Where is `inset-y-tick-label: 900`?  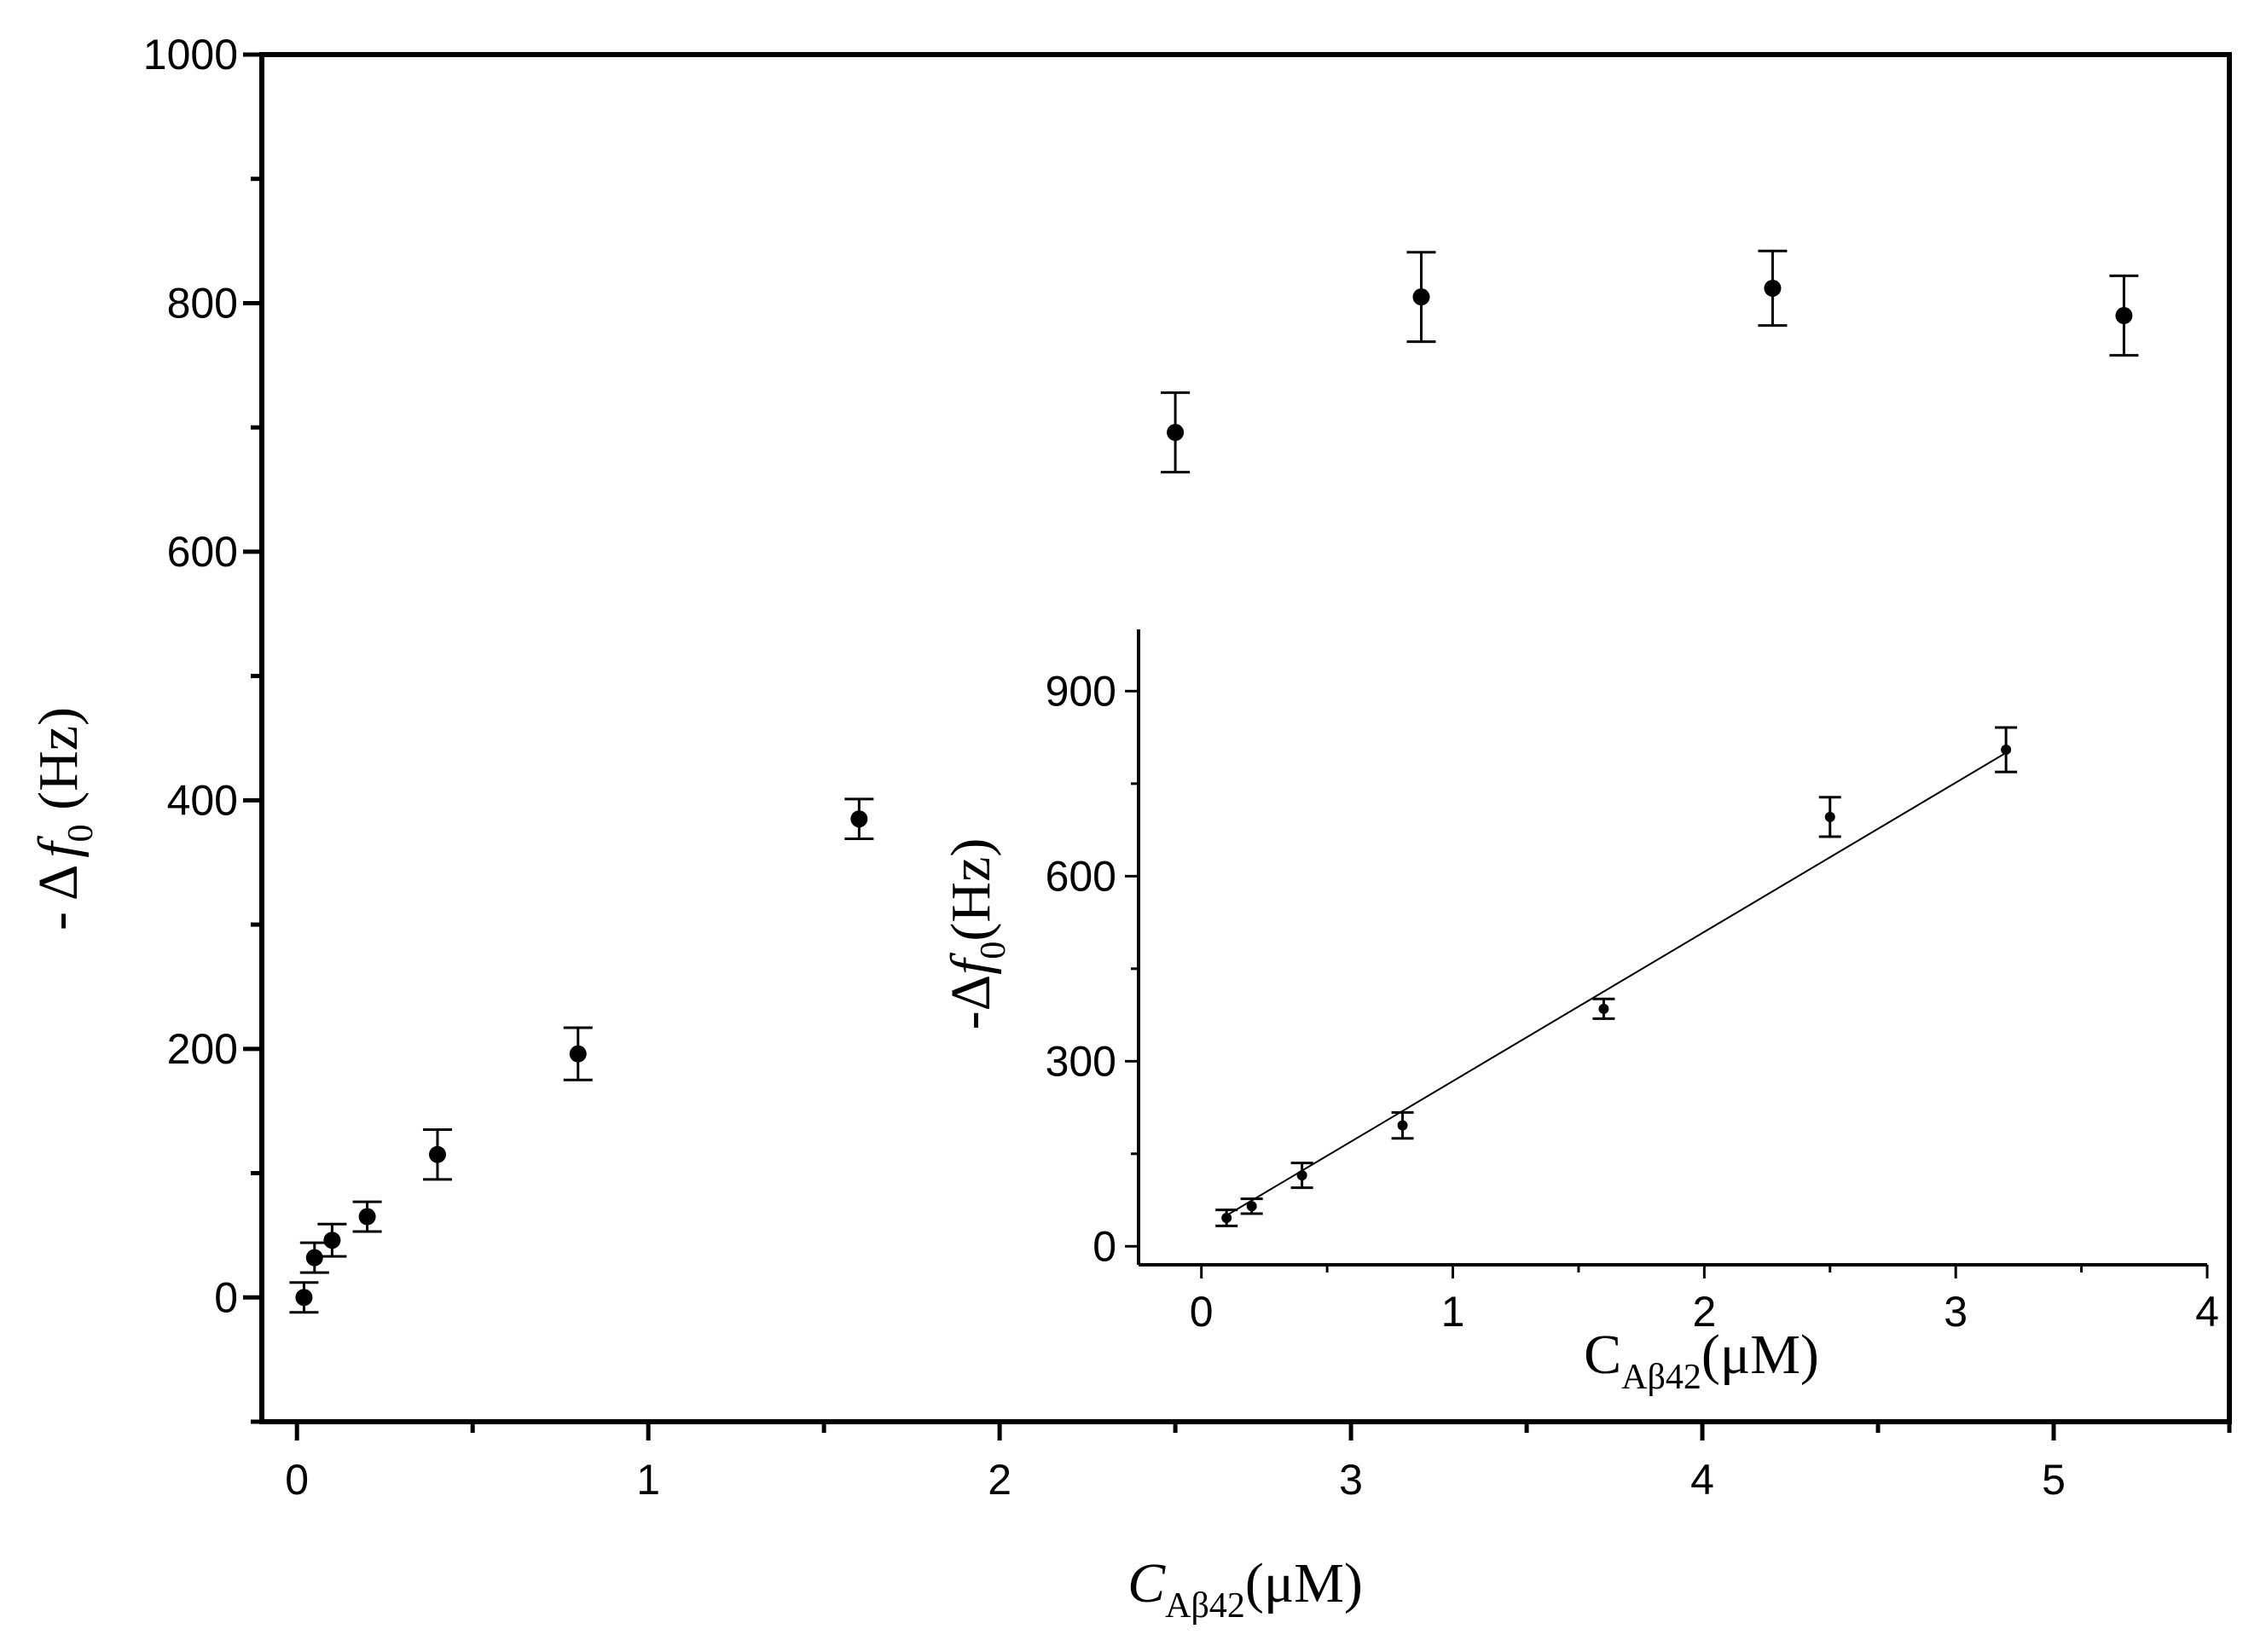 inset-y-tick-label: 900 is located at coordinates (1081, 691).